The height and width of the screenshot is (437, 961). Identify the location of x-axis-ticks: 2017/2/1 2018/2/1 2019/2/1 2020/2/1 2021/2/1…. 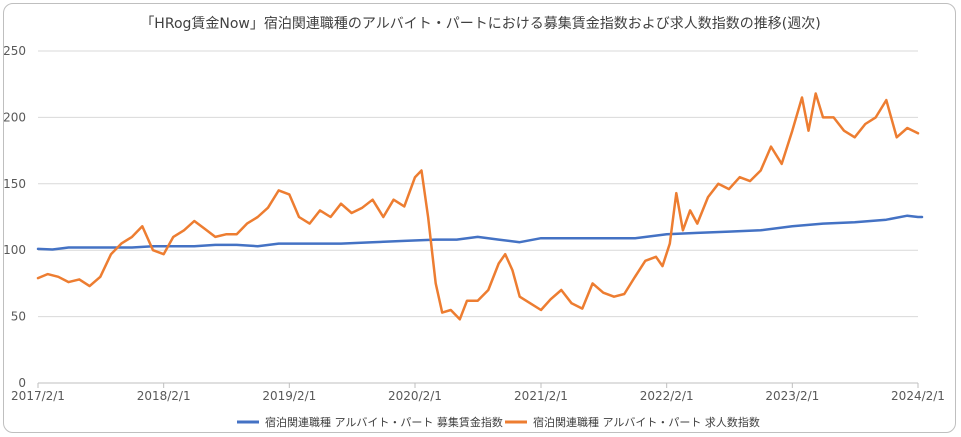
(478, 393).